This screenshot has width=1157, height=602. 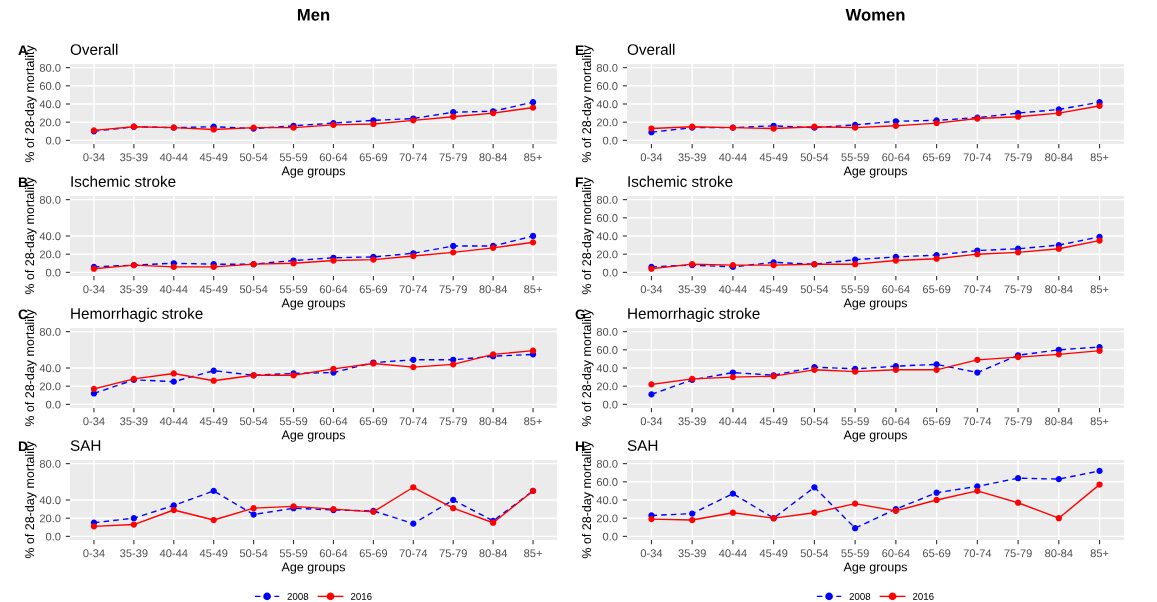 I want to click on chart-subtitle: Hemorrhagic stroke, so click(x=137, y=314).